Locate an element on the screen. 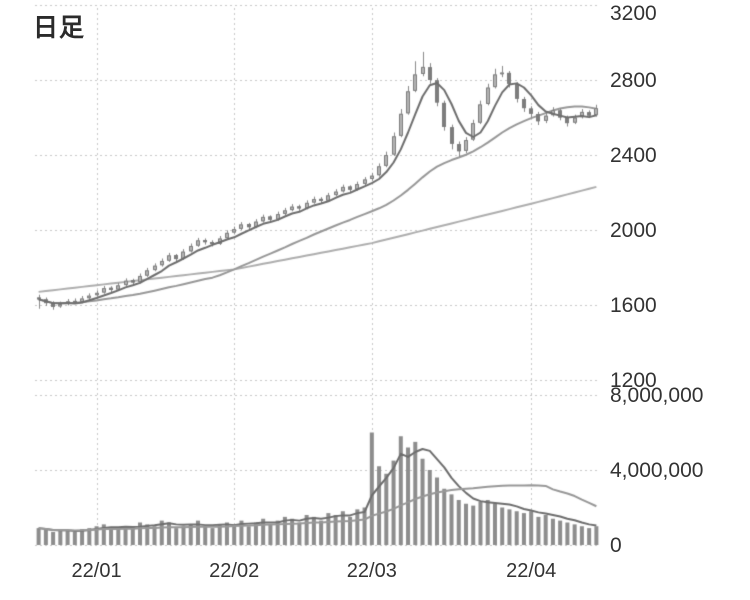 This screenshot has width=750, height=600. price-axis-label: 2800 is located at coordinates (633, 80).